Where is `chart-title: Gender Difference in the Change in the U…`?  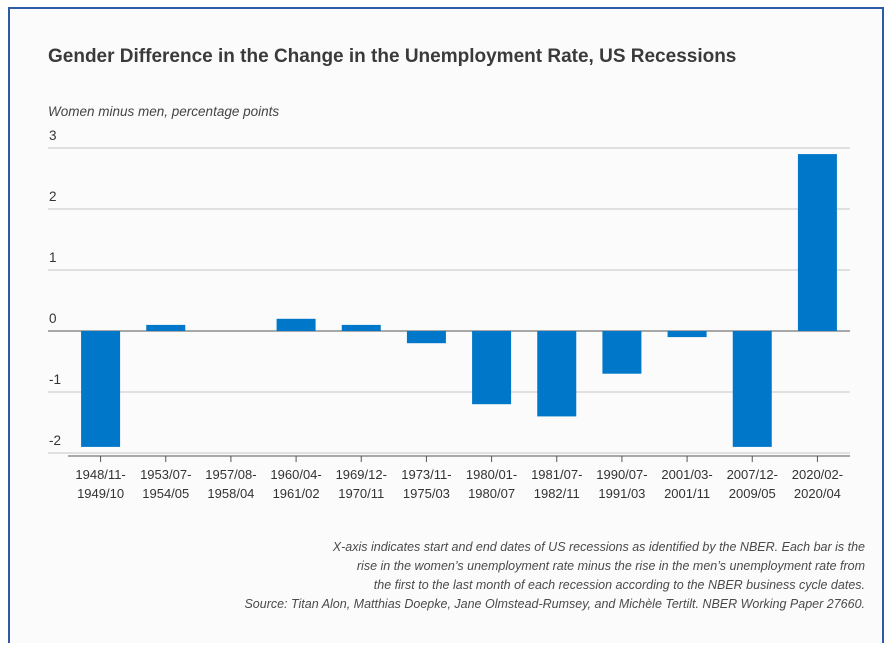
chart-title: Gender Difference in the Change in the U… is located at coordinates (392, 56).